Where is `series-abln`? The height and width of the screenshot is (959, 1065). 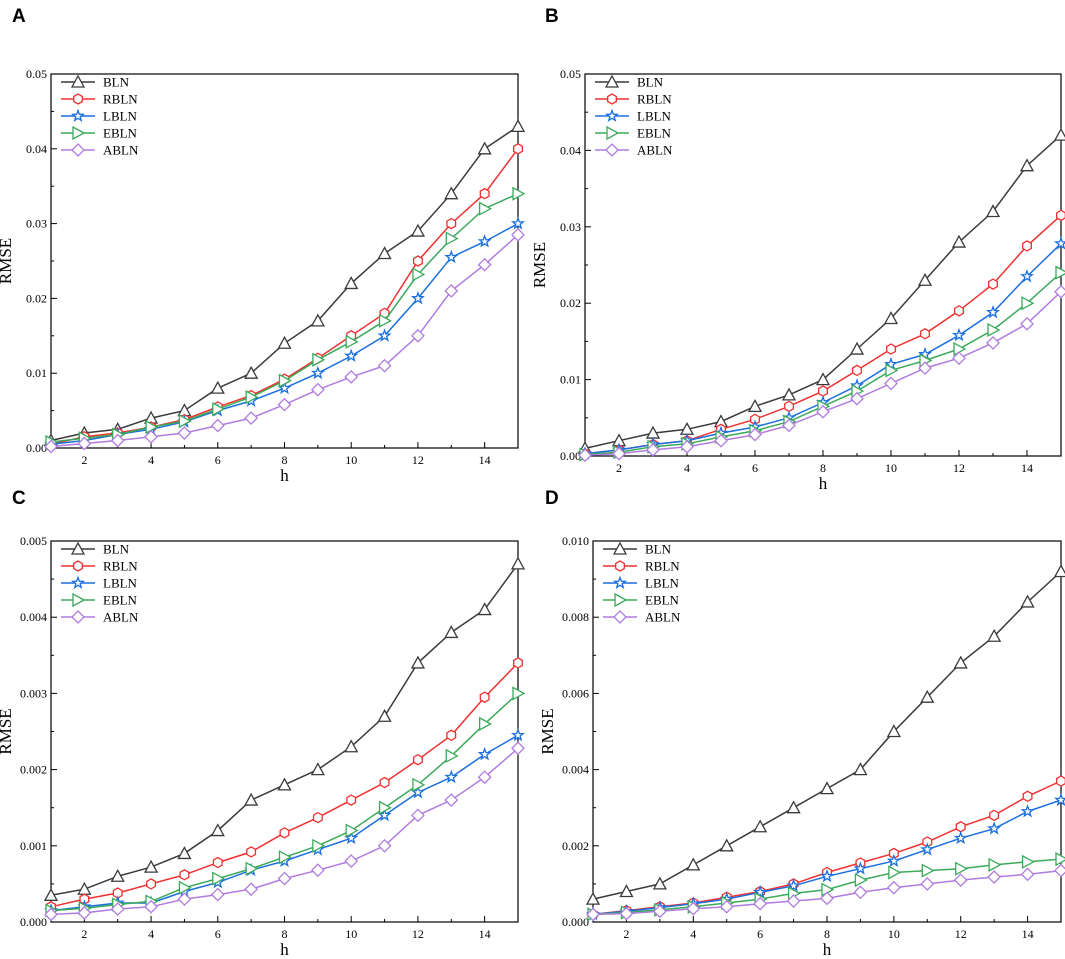
series-abln is located at coordinates (825, 892).